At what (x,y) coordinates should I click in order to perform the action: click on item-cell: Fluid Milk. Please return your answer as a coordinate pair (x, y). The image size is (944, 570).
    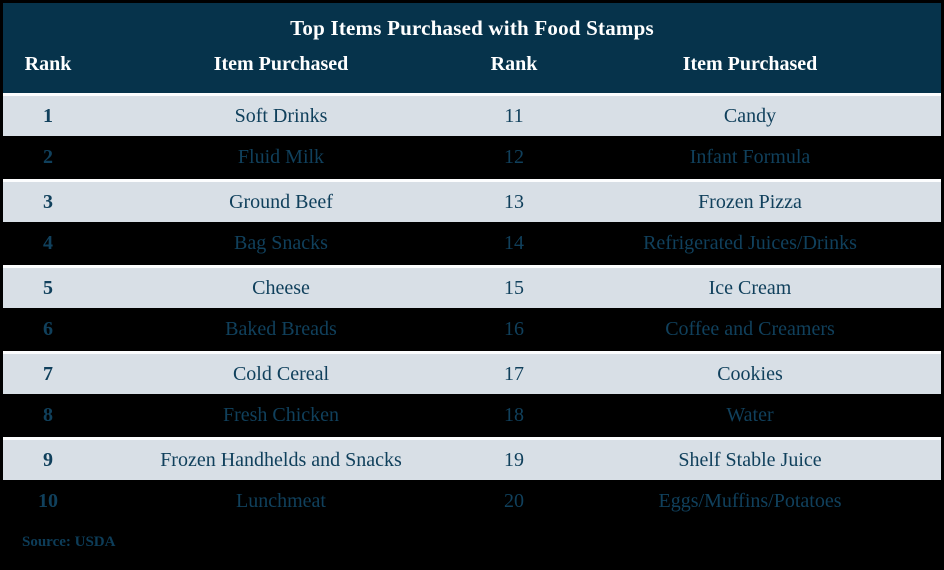
    Looking at the image, I should click on (281, 157).